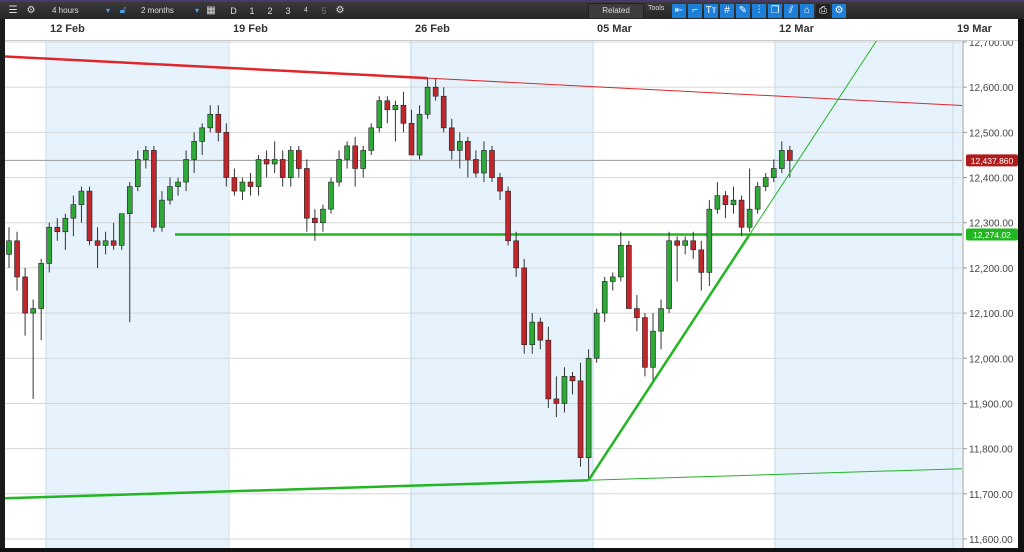 Image resolution: width=1024 pixels, height=552 pixels. I want to click on axis-tick-label: 11,700.00, so click(991, 495).